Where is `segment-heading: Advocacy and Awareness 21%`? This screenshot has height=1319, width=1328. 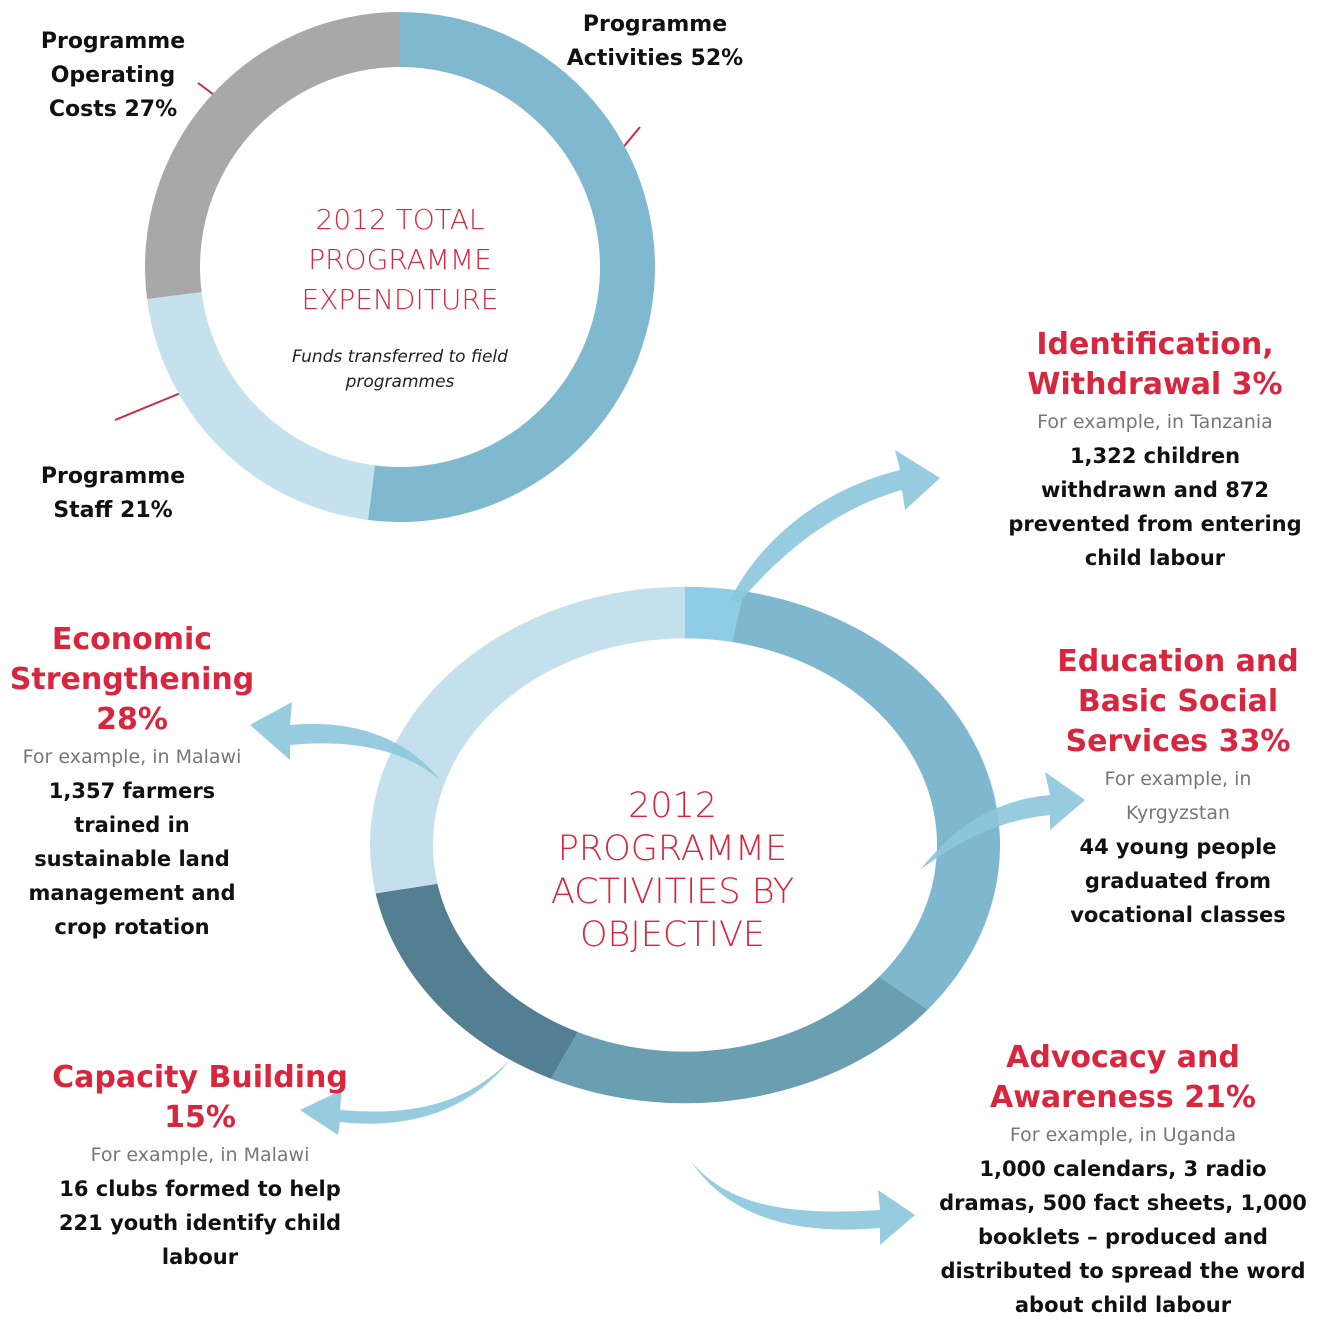 segment-heading: Advocacy and Awareness 21% is located at coordinates (1123, 1078).